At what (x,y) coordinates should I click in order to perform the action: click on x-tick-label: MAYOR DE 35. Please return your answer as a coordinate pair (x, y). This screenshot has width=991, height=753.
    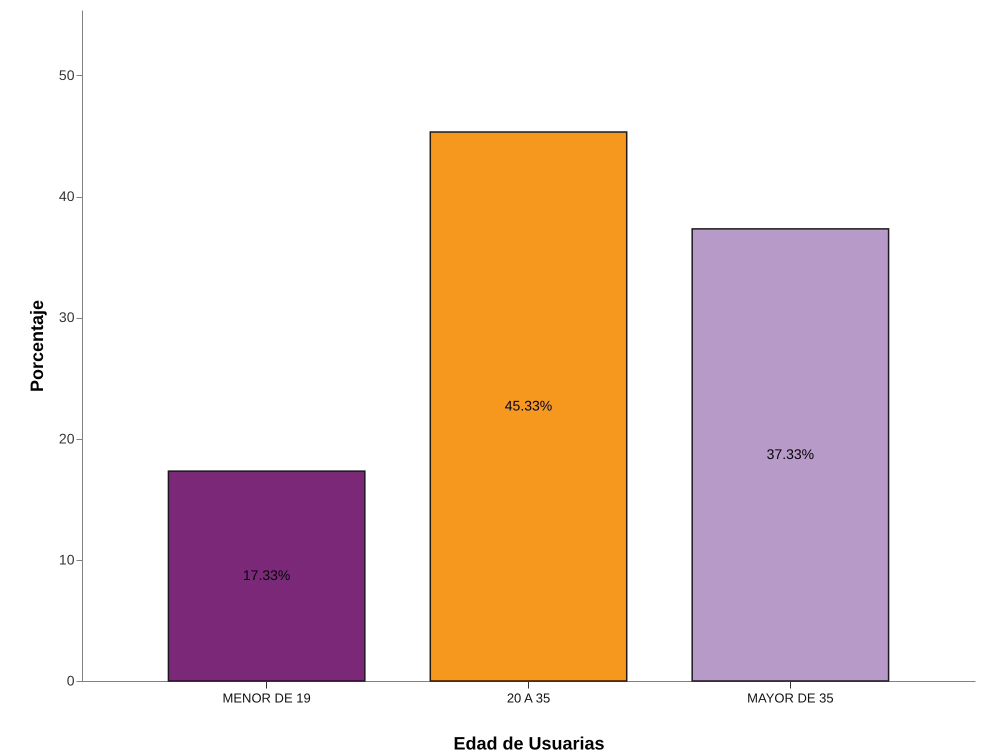
    Looking at the image, I should click on (790, 698).